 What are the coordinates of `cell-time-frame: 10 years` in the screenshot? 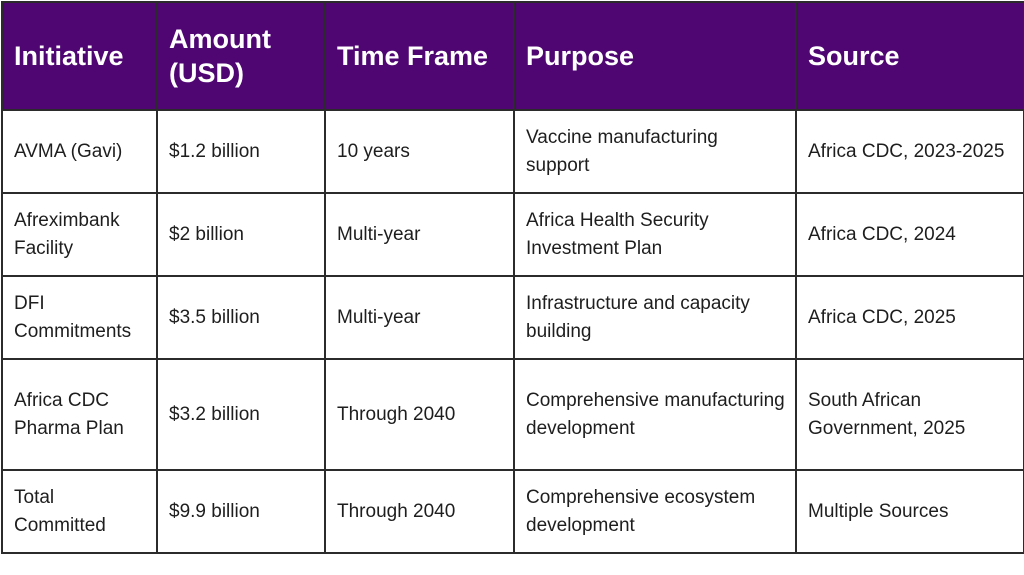 It's located at (419, 151).